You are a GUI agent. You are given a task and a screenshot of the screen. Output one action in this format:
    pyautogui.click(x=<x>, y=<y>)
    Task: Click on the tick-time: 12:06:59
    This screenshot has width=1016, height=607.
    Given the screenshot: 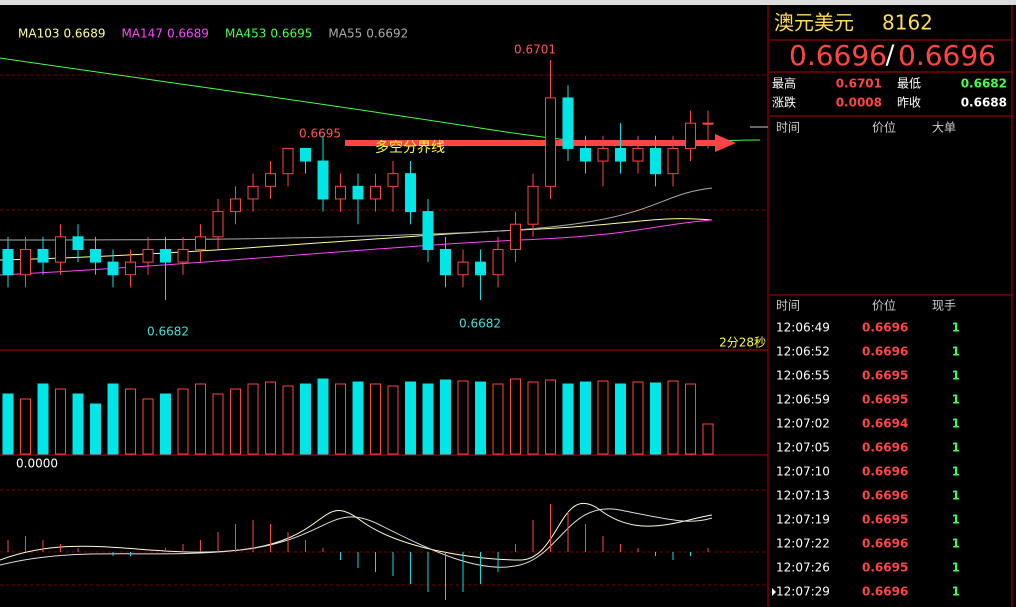 What is the action you would take?
    pyautogui.click(x=803, y=400)
    